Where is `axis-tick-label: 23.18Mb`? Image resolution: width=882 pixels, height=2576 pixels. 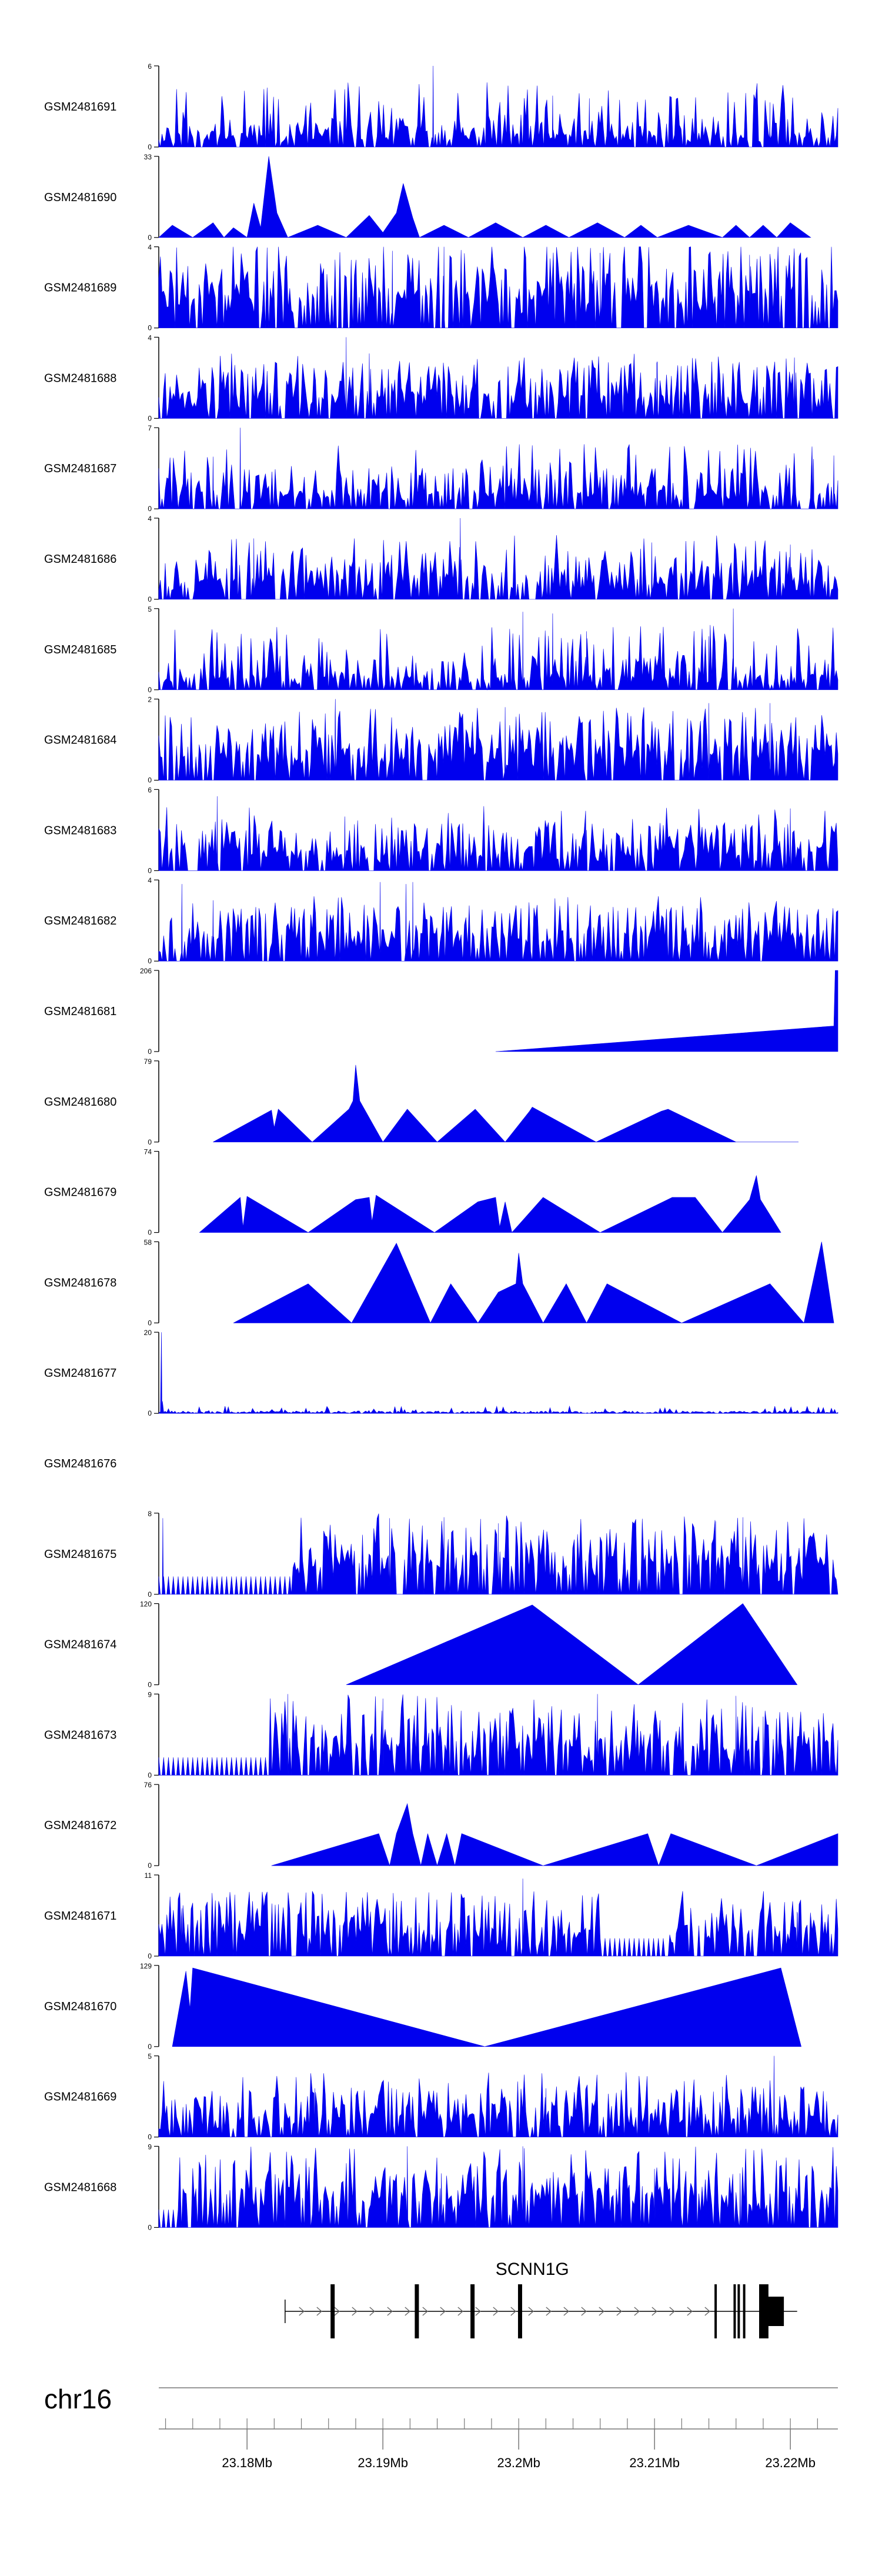 axis-tick-label: 23.18Mb is located at coordinates (247, 2462).